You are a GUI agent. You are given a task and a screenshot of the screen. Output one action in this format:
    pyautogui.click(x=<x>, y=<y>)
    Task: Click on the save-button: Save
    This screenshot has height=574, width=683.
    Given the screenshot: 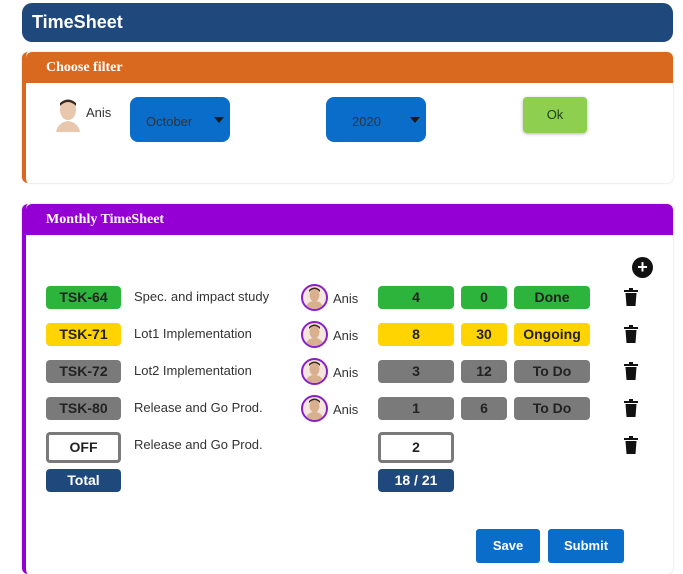 What is the action you would take?
    pyautogui.click(x=508, y=546)
    